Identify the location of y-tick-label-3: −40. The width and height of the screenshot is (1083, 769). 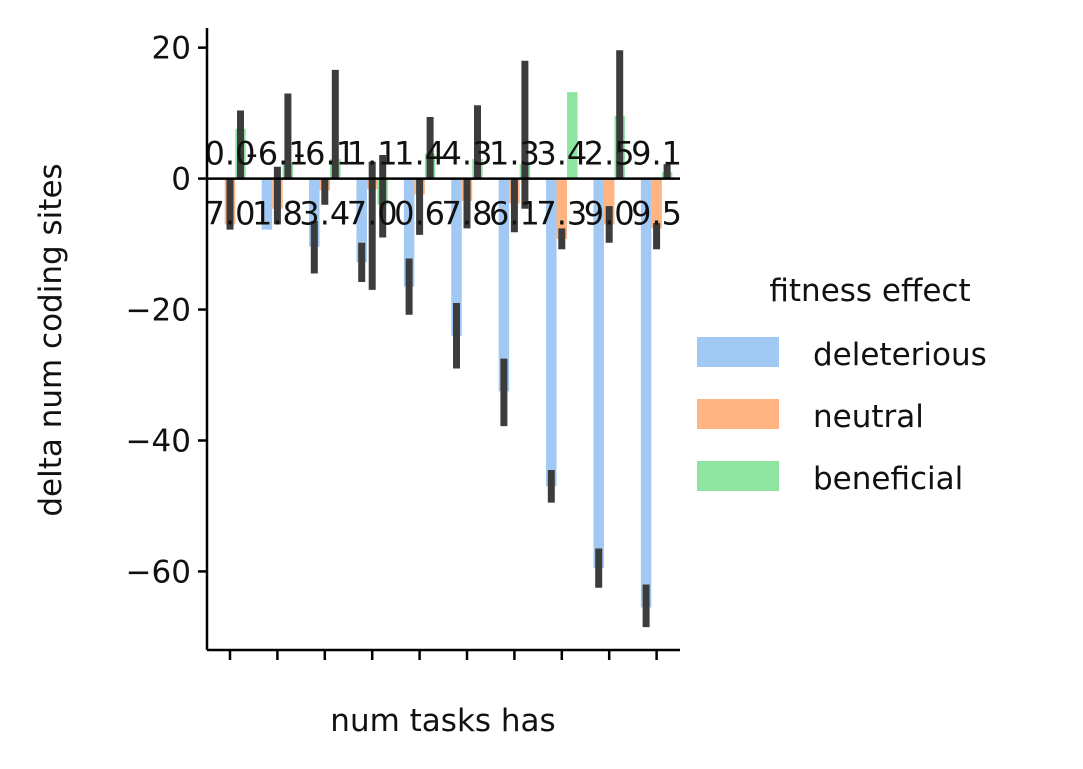
(158, 441).